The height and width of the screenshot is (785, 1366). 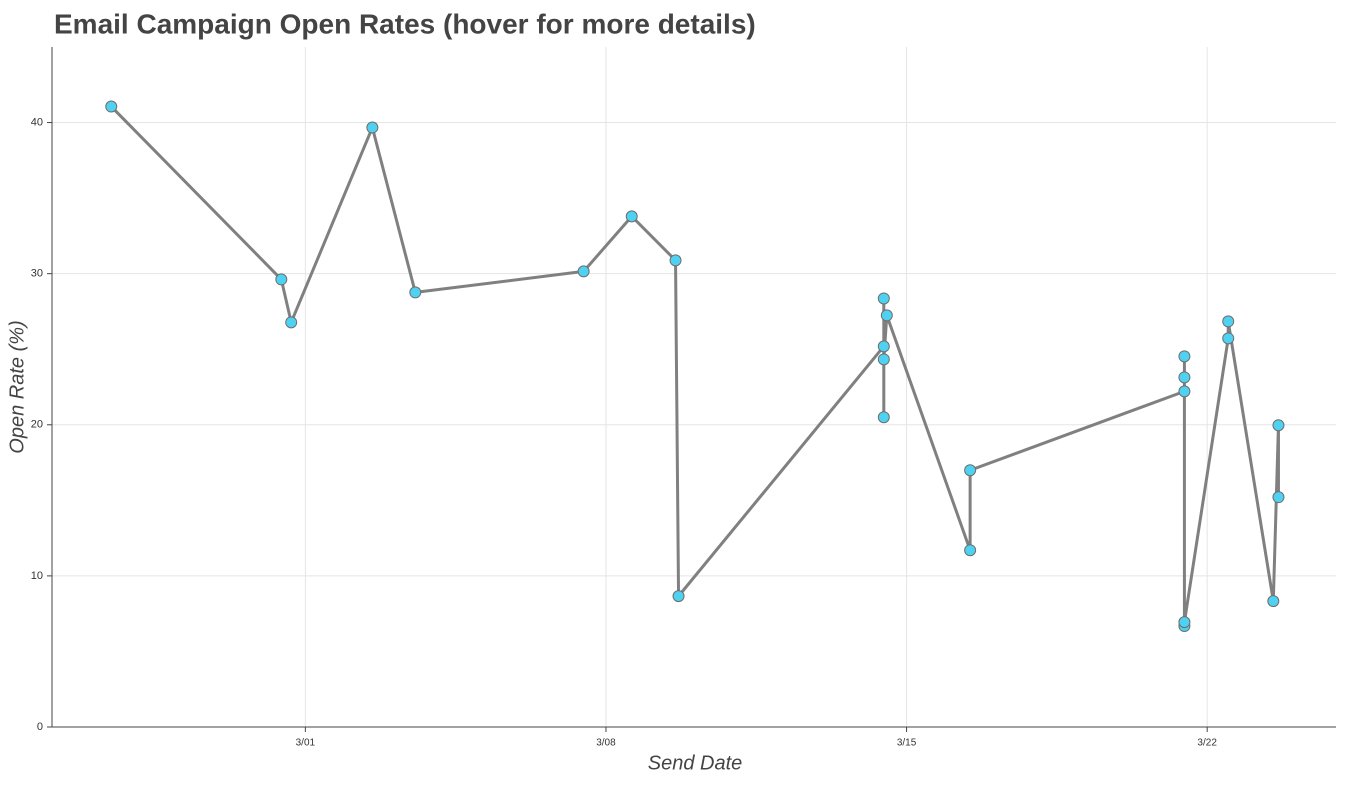 I want to click on x-tick-label: 3/08, so click(x=606, y=743).